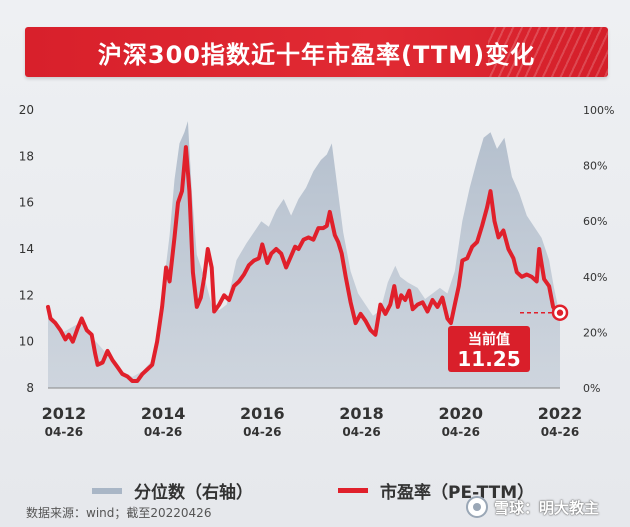  What do you see at coordinates (30, 388) in the screenshot?
I see `y-left-tick-label: 8` at bounding box center [30, 388].